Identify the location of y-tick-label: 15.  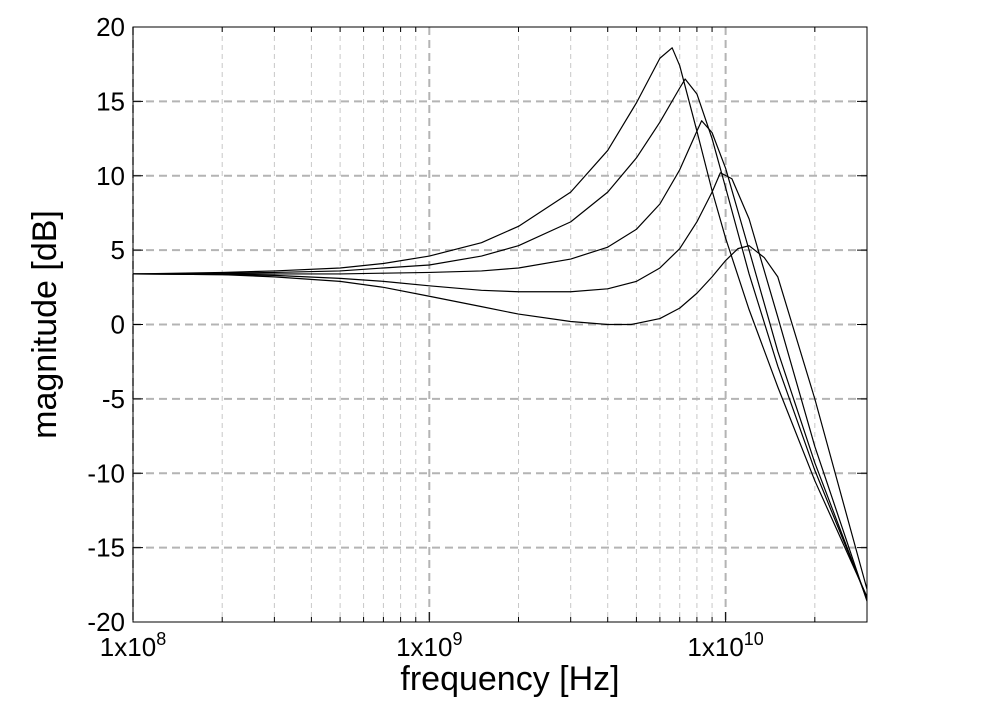
(110, 101).